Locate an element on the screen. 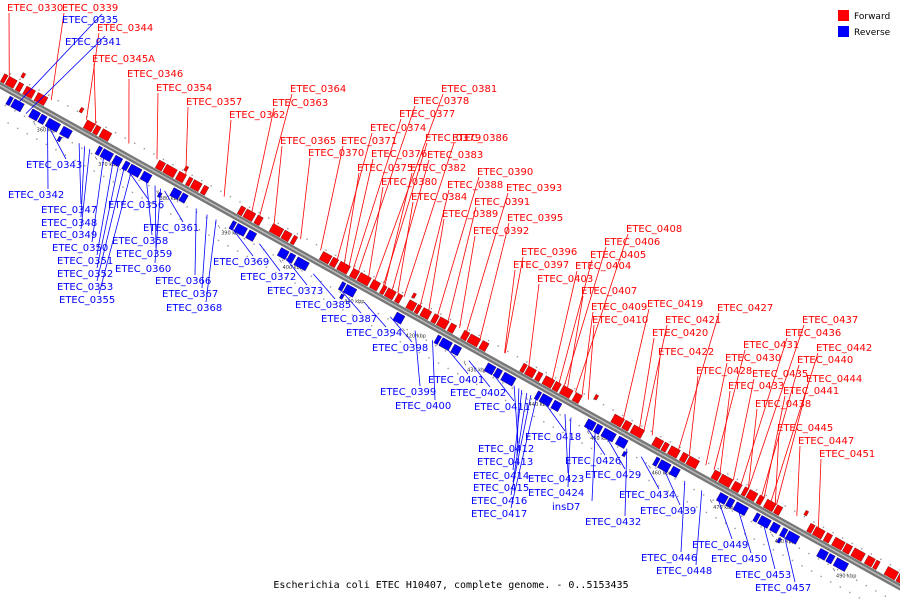  forward-gene-label: ETEC_0437 is located at coordinates (830, 320).